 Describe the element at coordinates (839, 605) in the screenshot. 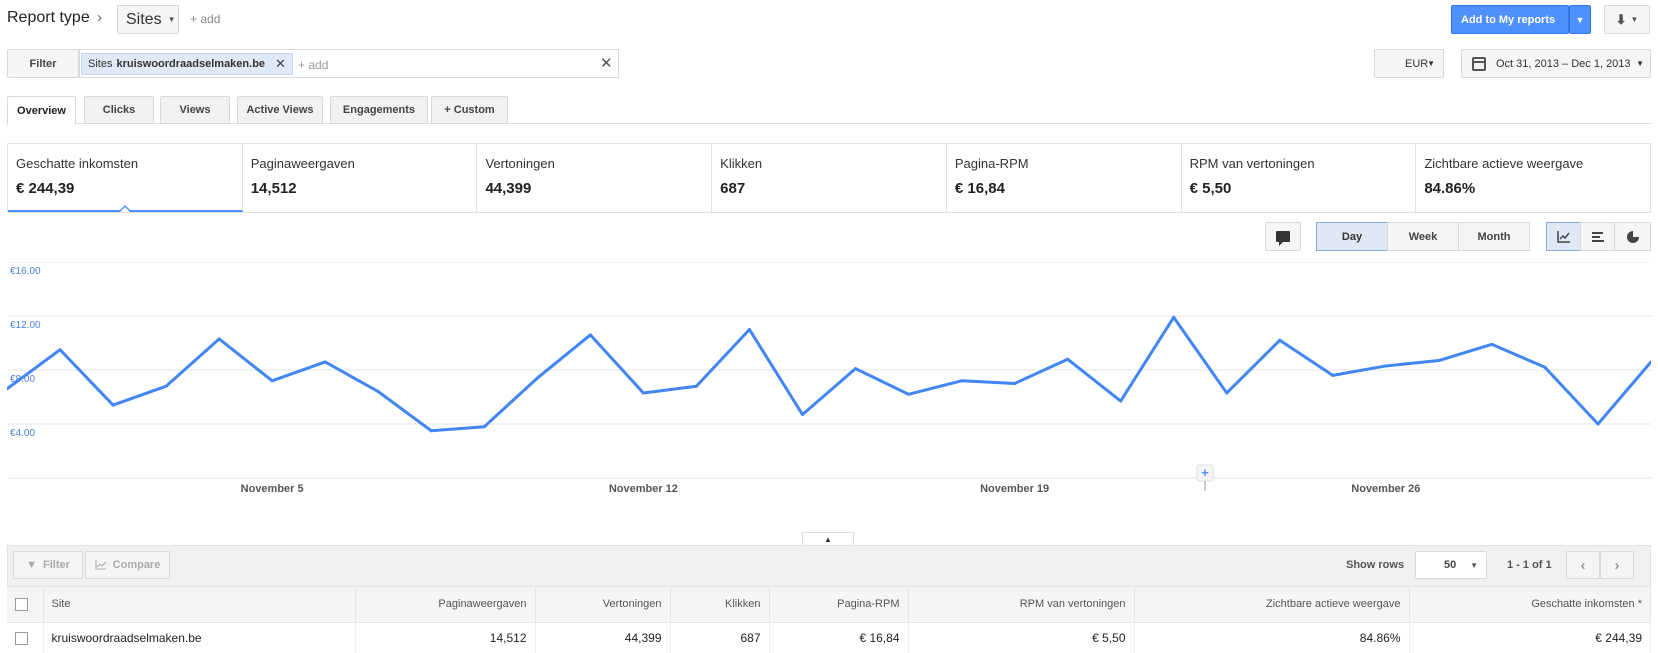

I see `column-header-pagina-rpm: Pagina-RPM` at that location.